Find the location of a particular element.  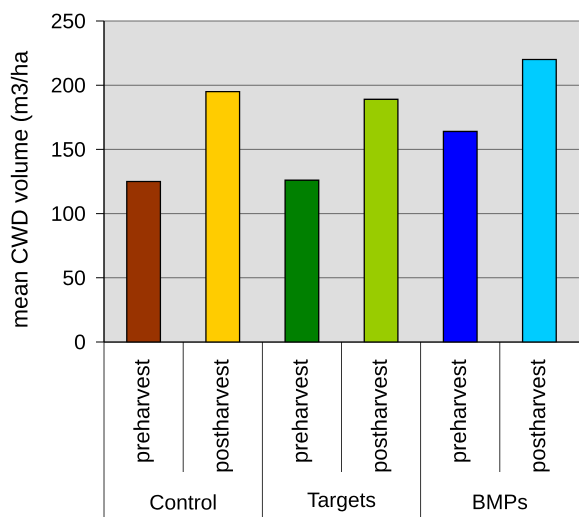

text: Control is located at coordinates (183, 502).